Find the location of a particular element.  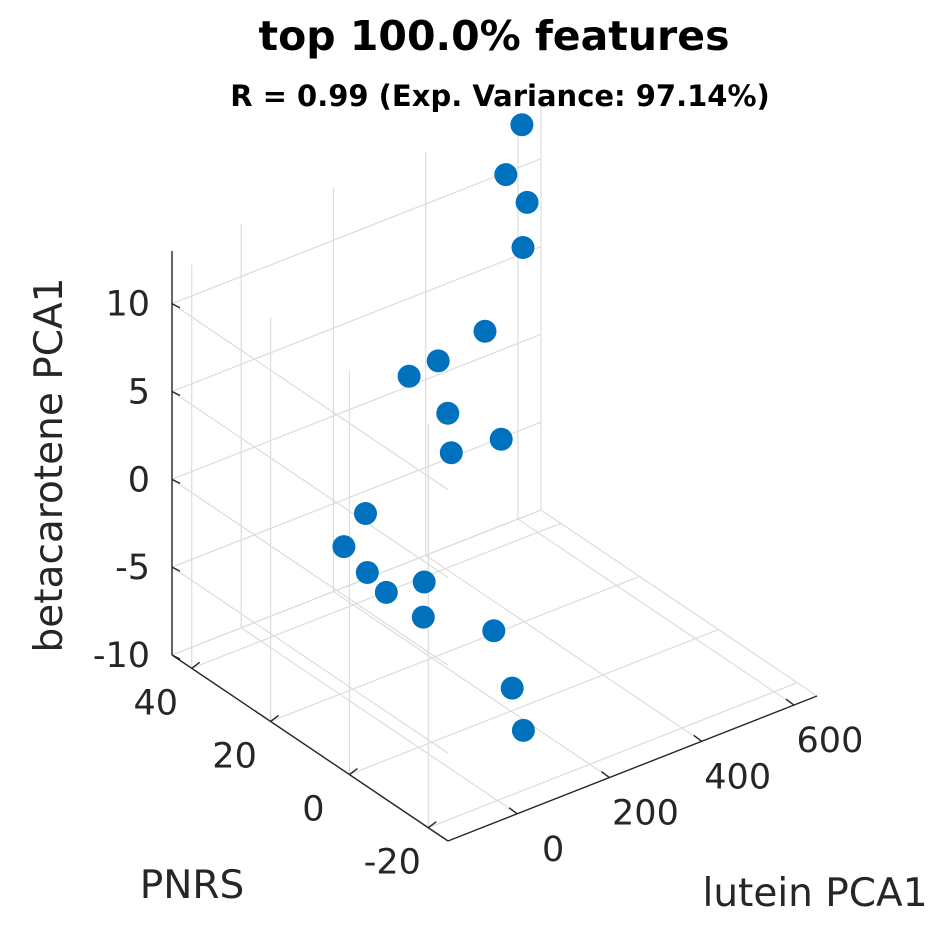

z-tick-label: 10 is located at coordinates (127, 305).